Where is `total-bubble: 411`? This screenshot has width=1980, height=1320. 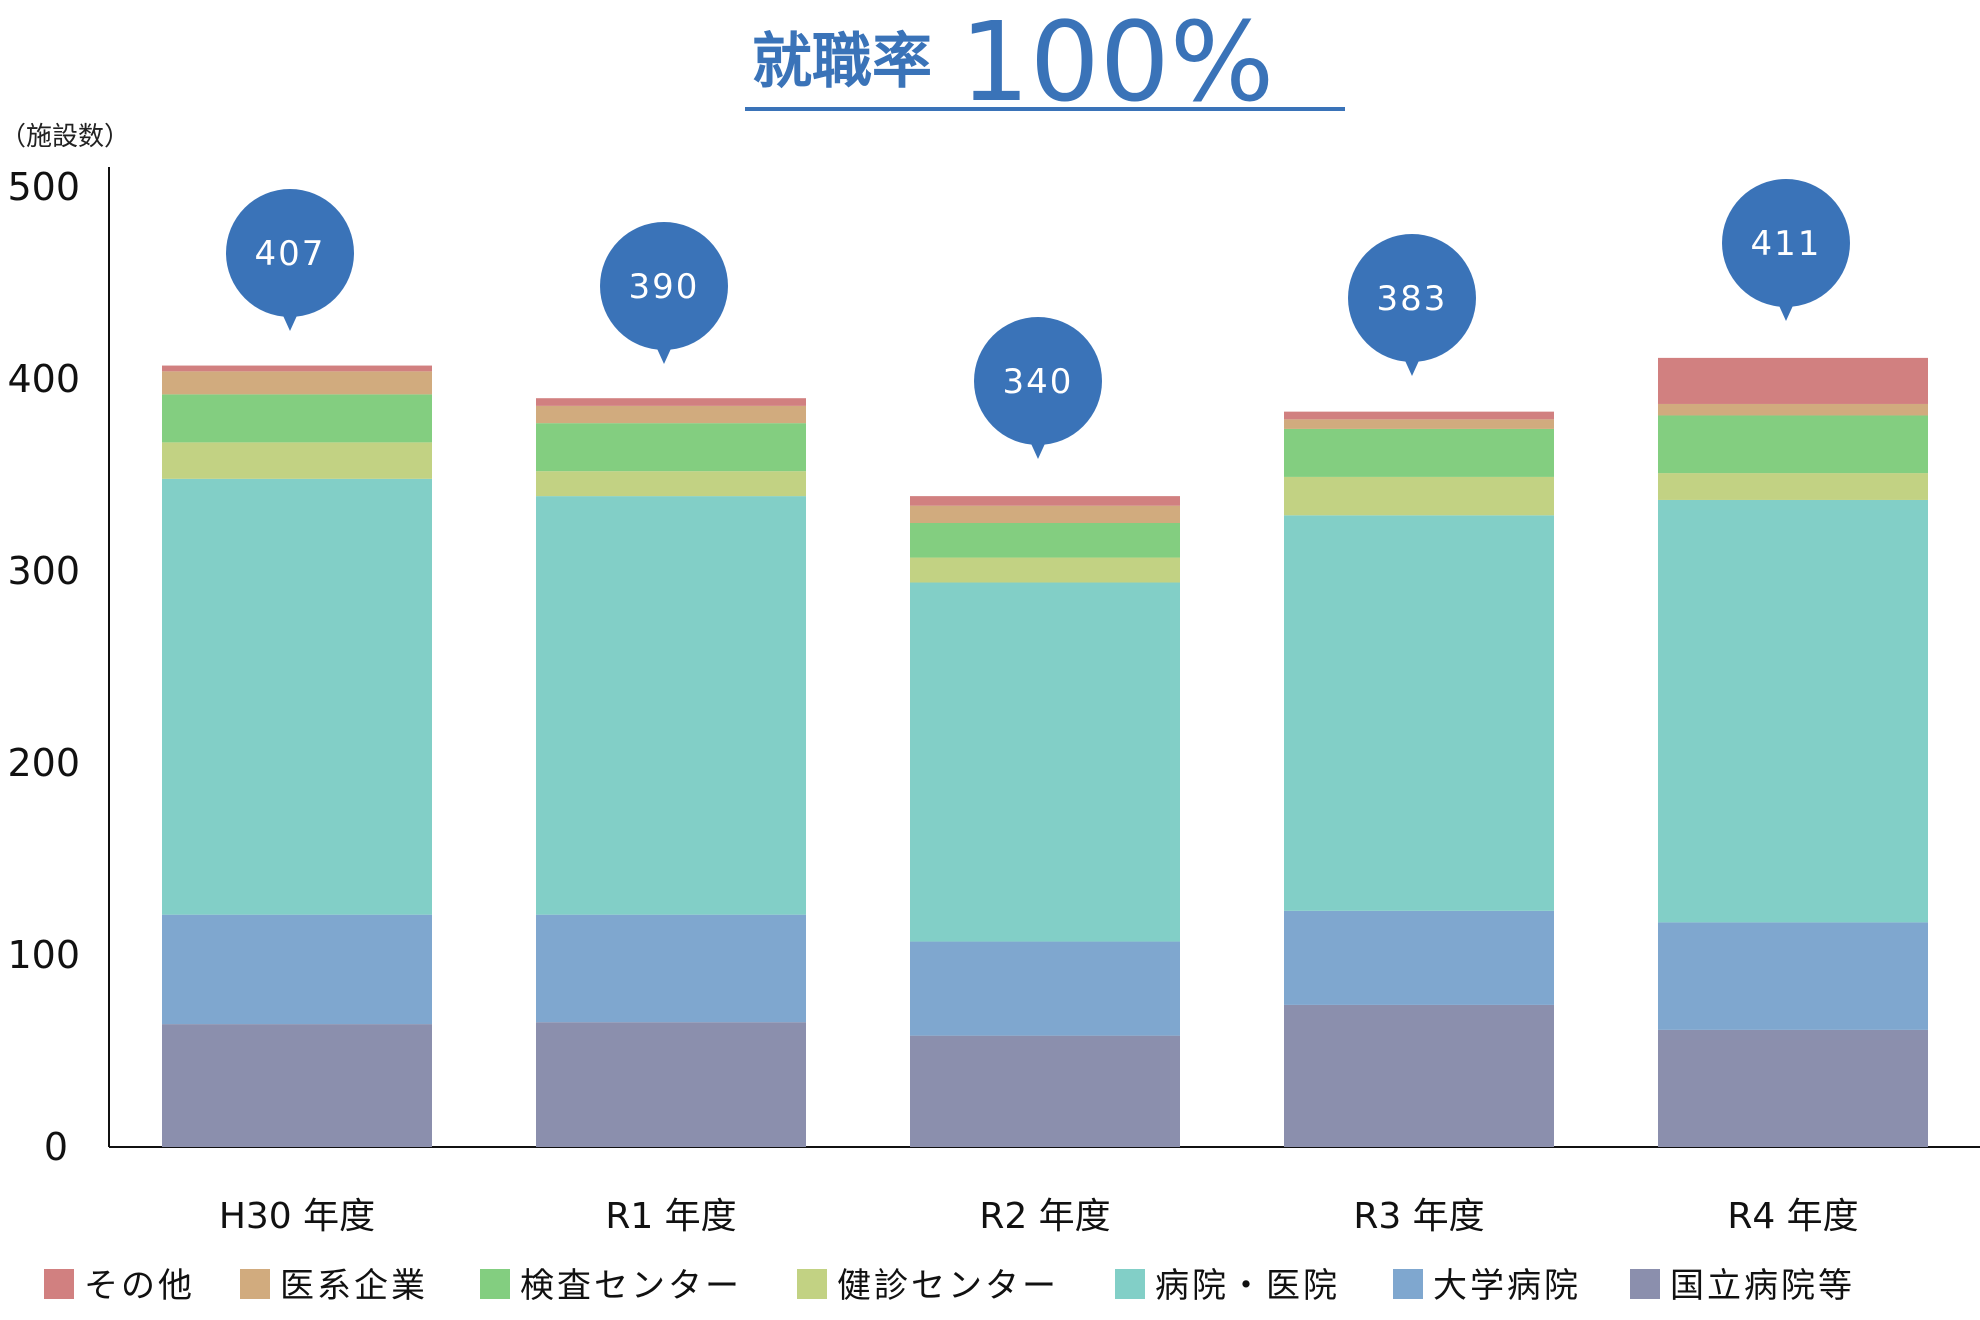 total-bubble: 411 is located at coordinates (1786, 250).